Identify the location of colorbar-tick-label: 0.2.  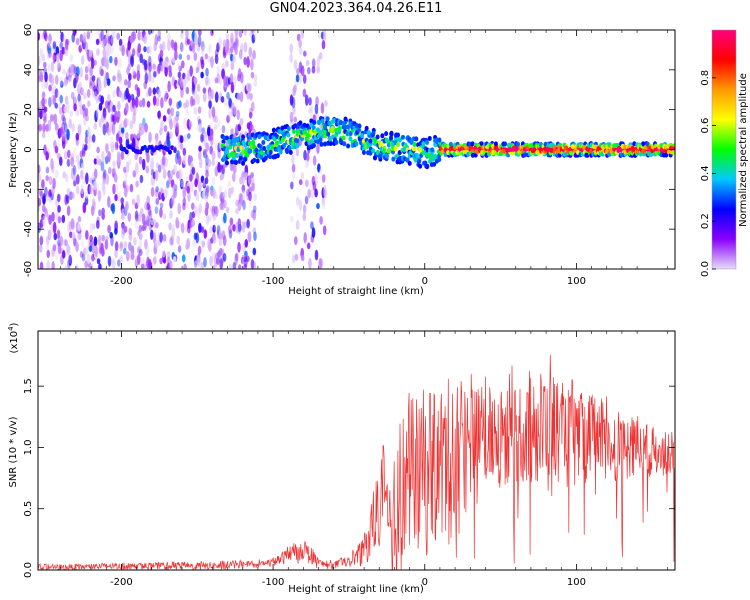
(705, 221).